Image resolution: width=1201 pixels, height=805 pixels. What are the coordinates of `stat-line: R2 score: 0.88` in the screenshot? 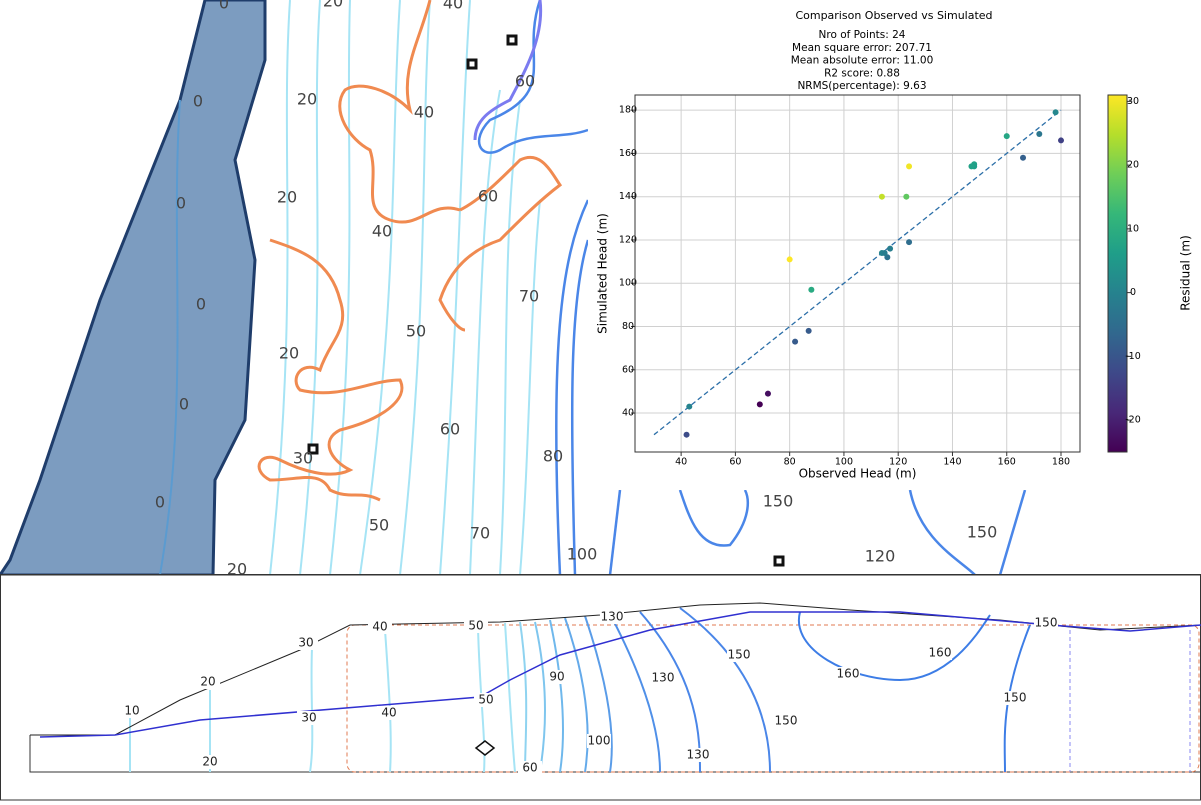 It's located at (862, 73).